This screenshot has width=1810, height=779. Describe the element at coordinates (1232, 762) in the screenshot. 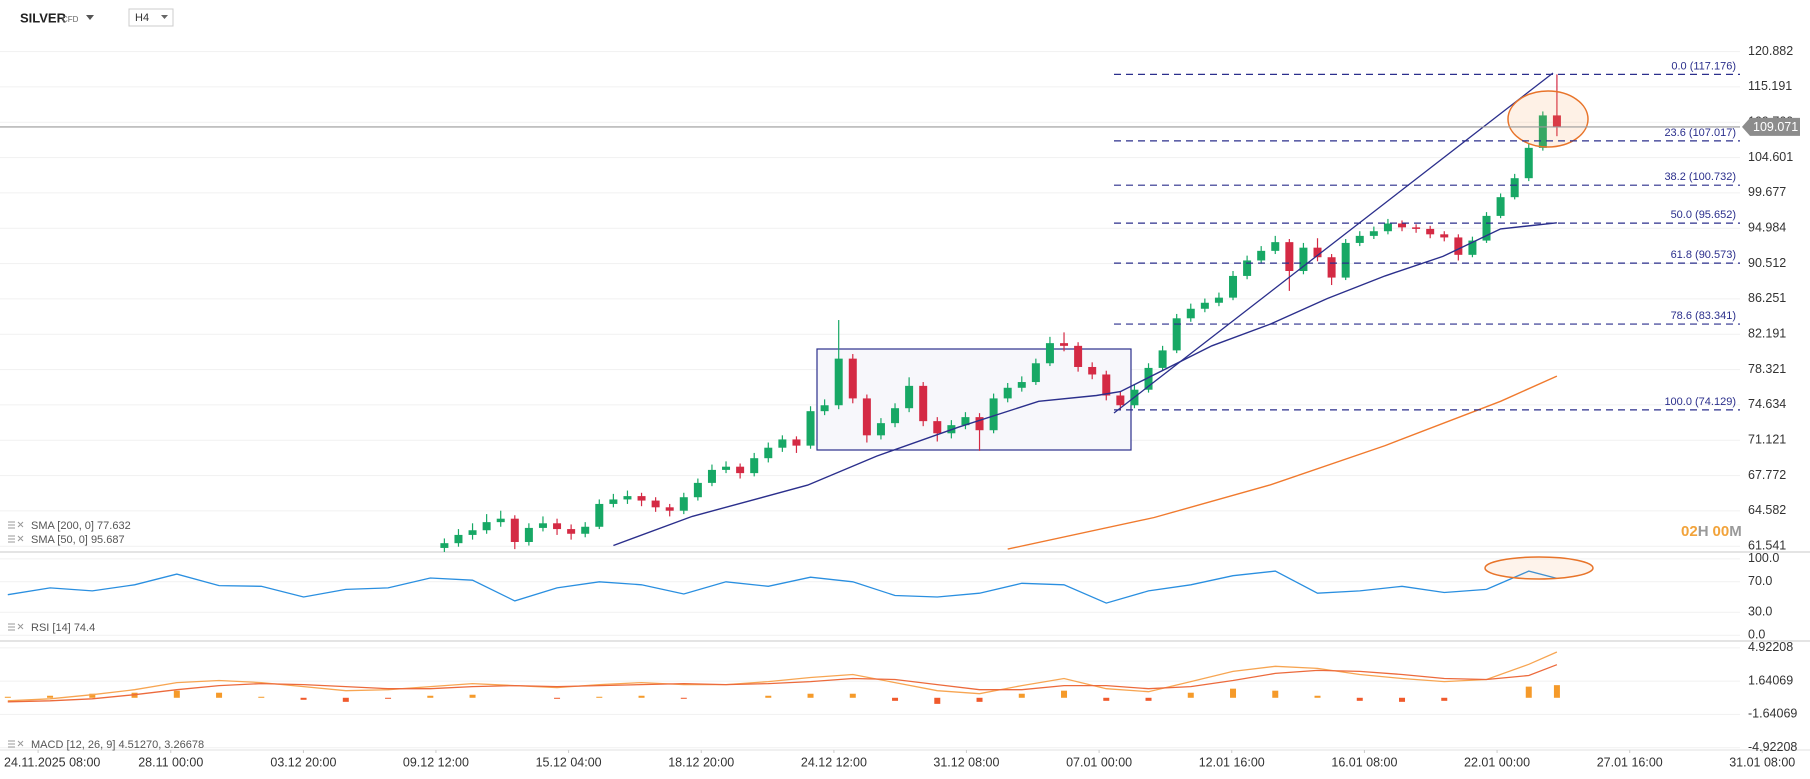

I see `x-tick-label: 12.01 16:00` at that location.